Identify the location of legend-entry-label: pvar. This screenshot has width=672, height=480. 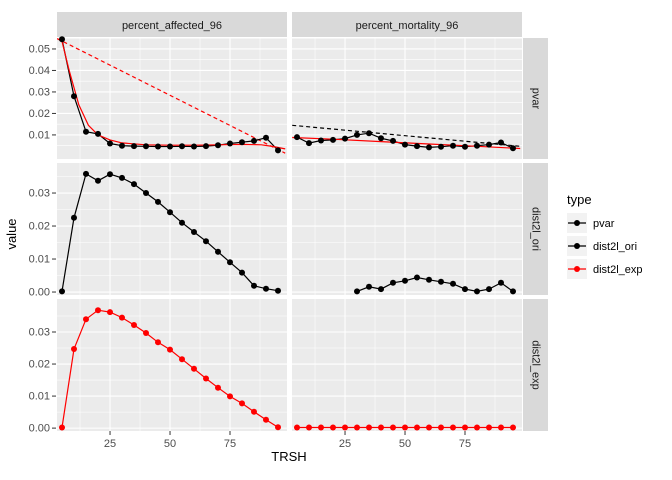
(604, 224).